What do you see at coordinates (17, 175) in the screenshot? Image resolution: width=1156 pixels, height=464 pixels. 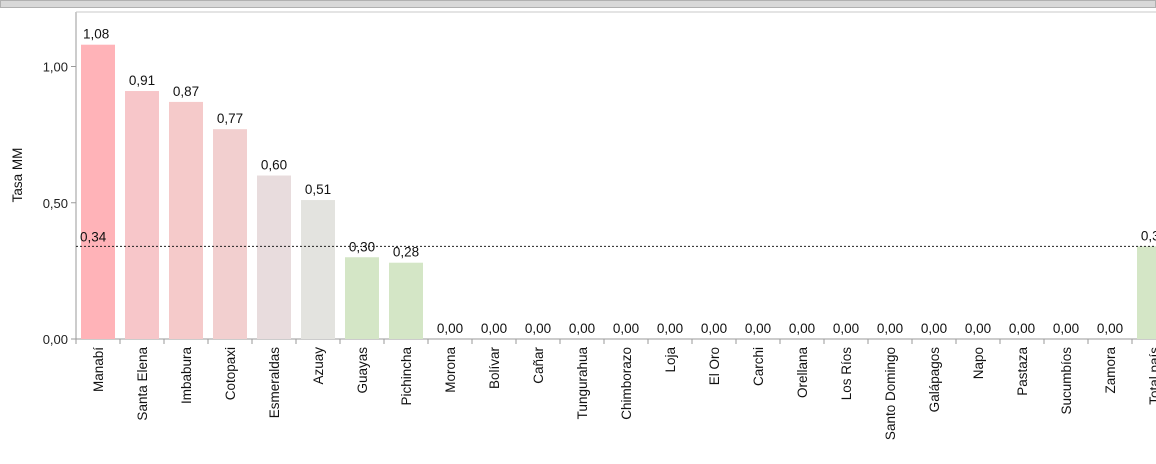 I see `y-axis-title: Tasa MM` at bounding box center [17, 175].